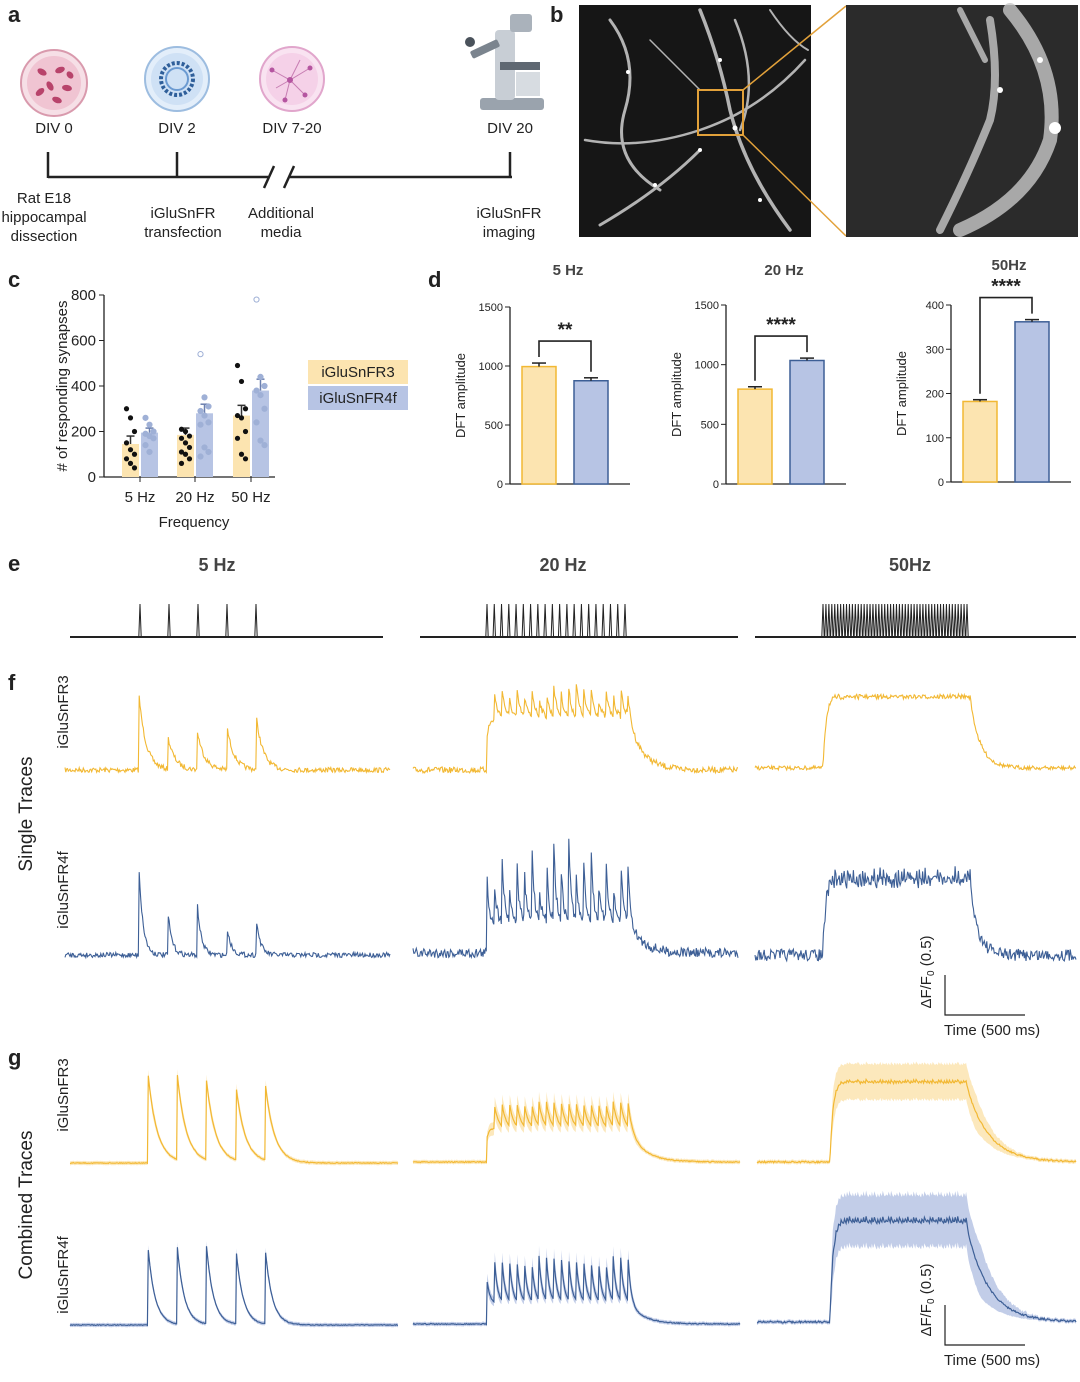 This screenshot has height=1382, width=1080. Describe the element at coordinates (26, 1205) in the screenshot. I see `combined-traces-label: Combined Traces` at that location.